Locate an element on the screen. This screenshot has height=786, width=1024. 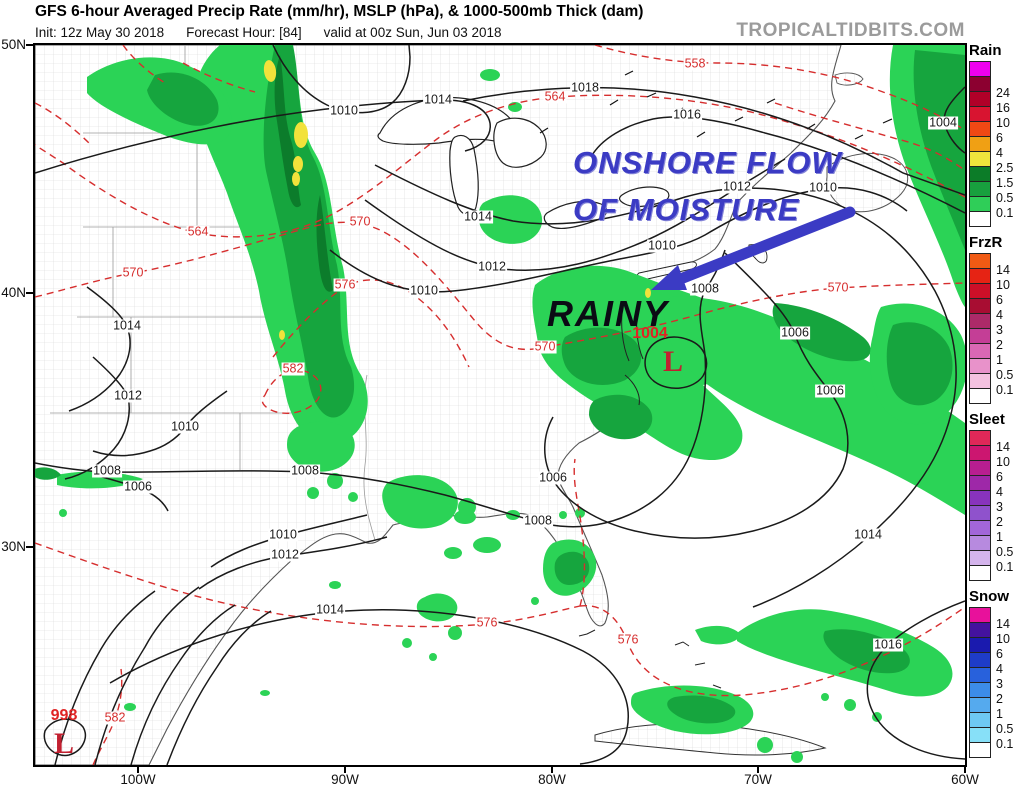
legend-box-row: 16 is located at coordinates (989, 103).